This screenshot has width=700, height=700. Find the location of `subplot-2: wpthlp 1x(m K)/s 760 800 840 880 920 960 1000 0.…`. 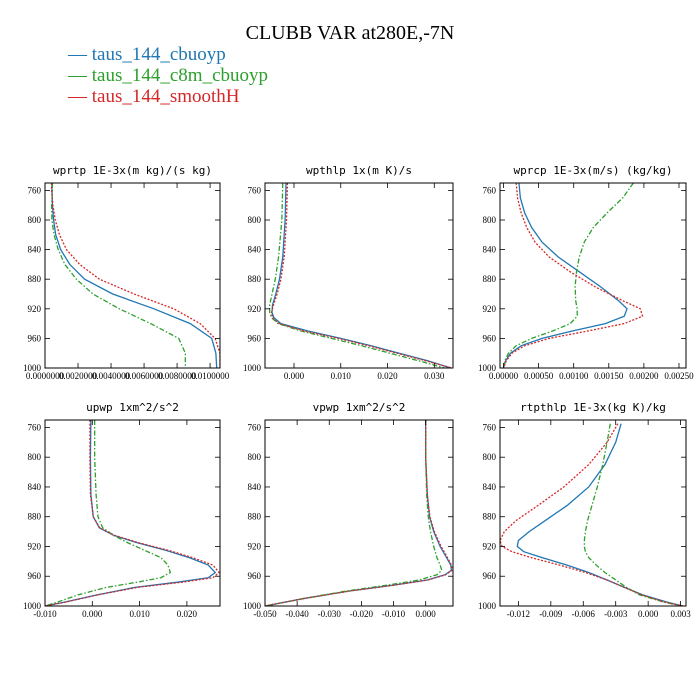

subplot-2: wpthlp 1x(m K)/s 760 800 840 880 920 960 1000 0.… is located at coordinates (348, 272).